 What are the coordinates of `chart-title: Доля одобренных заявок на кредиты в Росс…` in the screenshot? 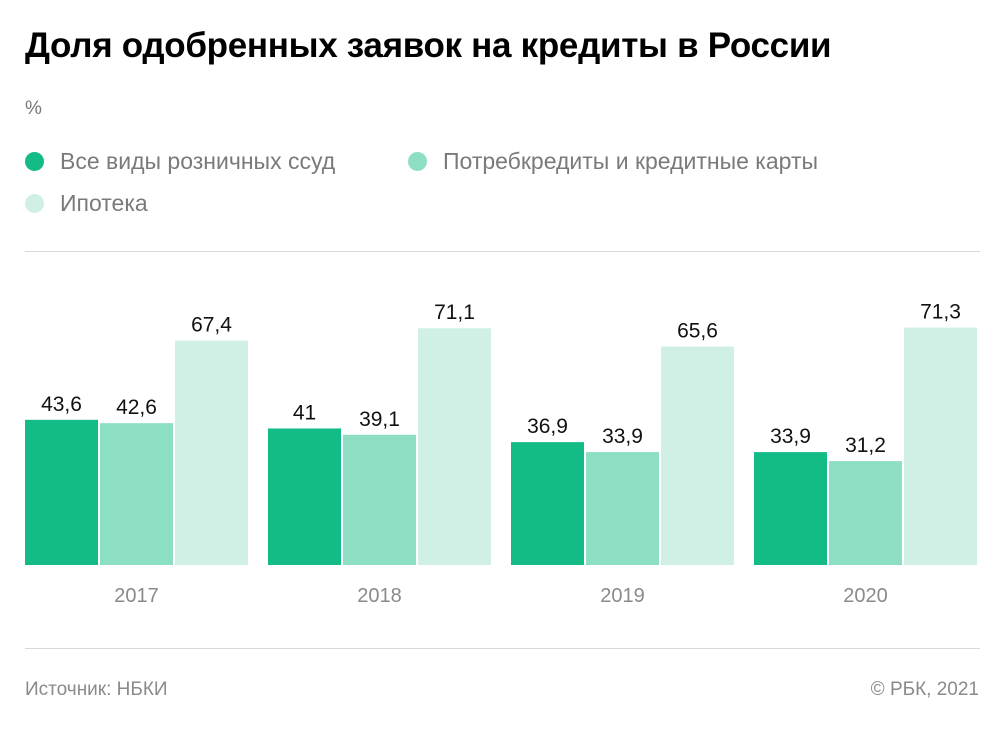 It's located at (428, 45).